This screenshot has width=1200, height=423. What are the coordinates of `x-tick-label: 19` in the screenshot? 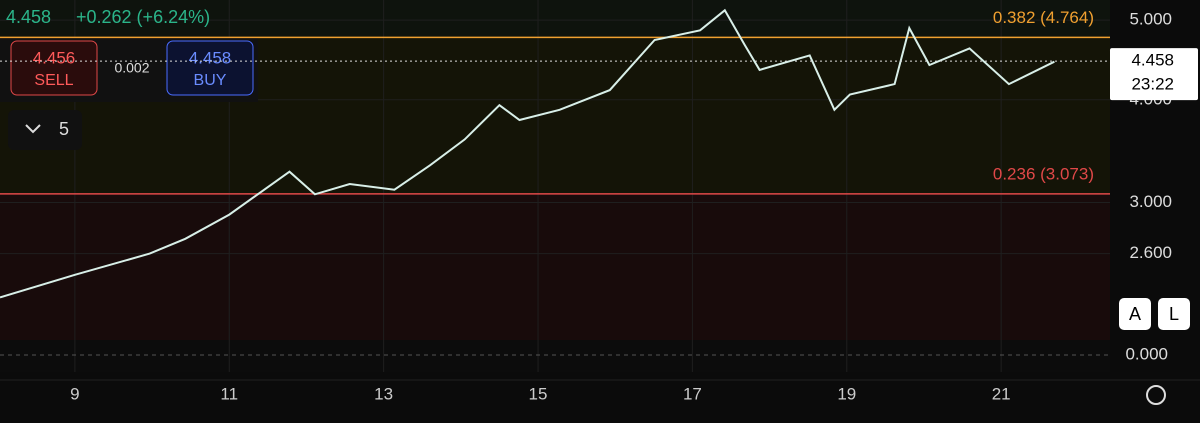 It's located at (846, 393).